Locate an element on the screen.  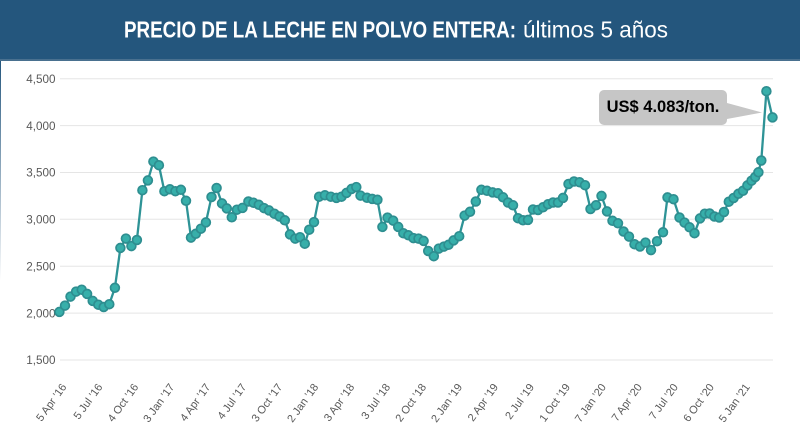
svg-text: 3 Apr ’18 is located at coordinates (339, 403).